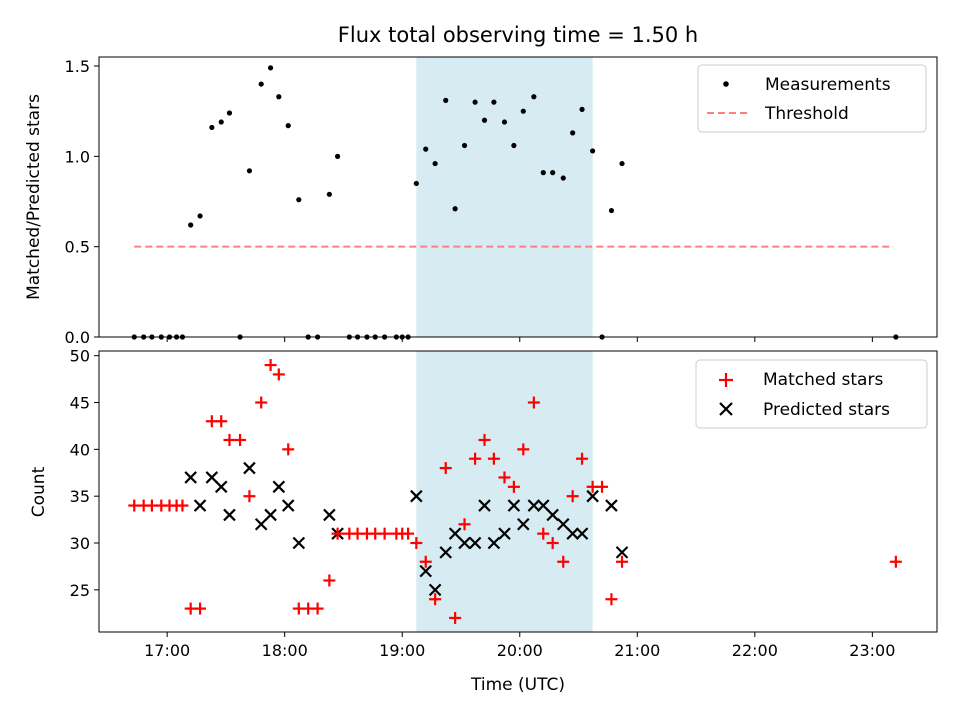 The image size is (960, 720). Describe the element at coordinates (504, 491) in the screenshot. I see `bottom-highlight-span` at that location.